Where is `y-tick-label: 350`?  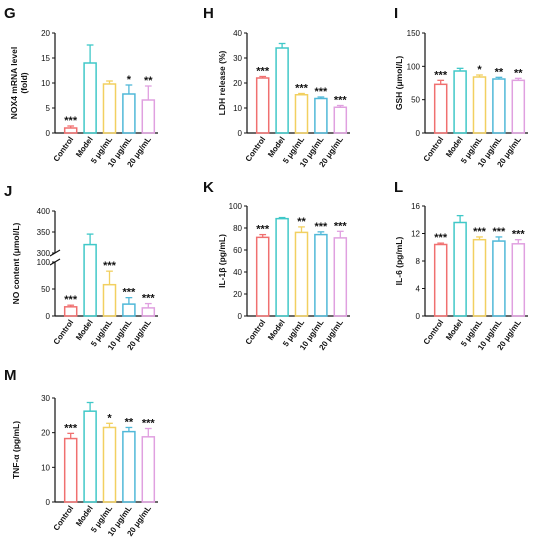 y-tick-label: 350 is located at coordinates (44, 232).